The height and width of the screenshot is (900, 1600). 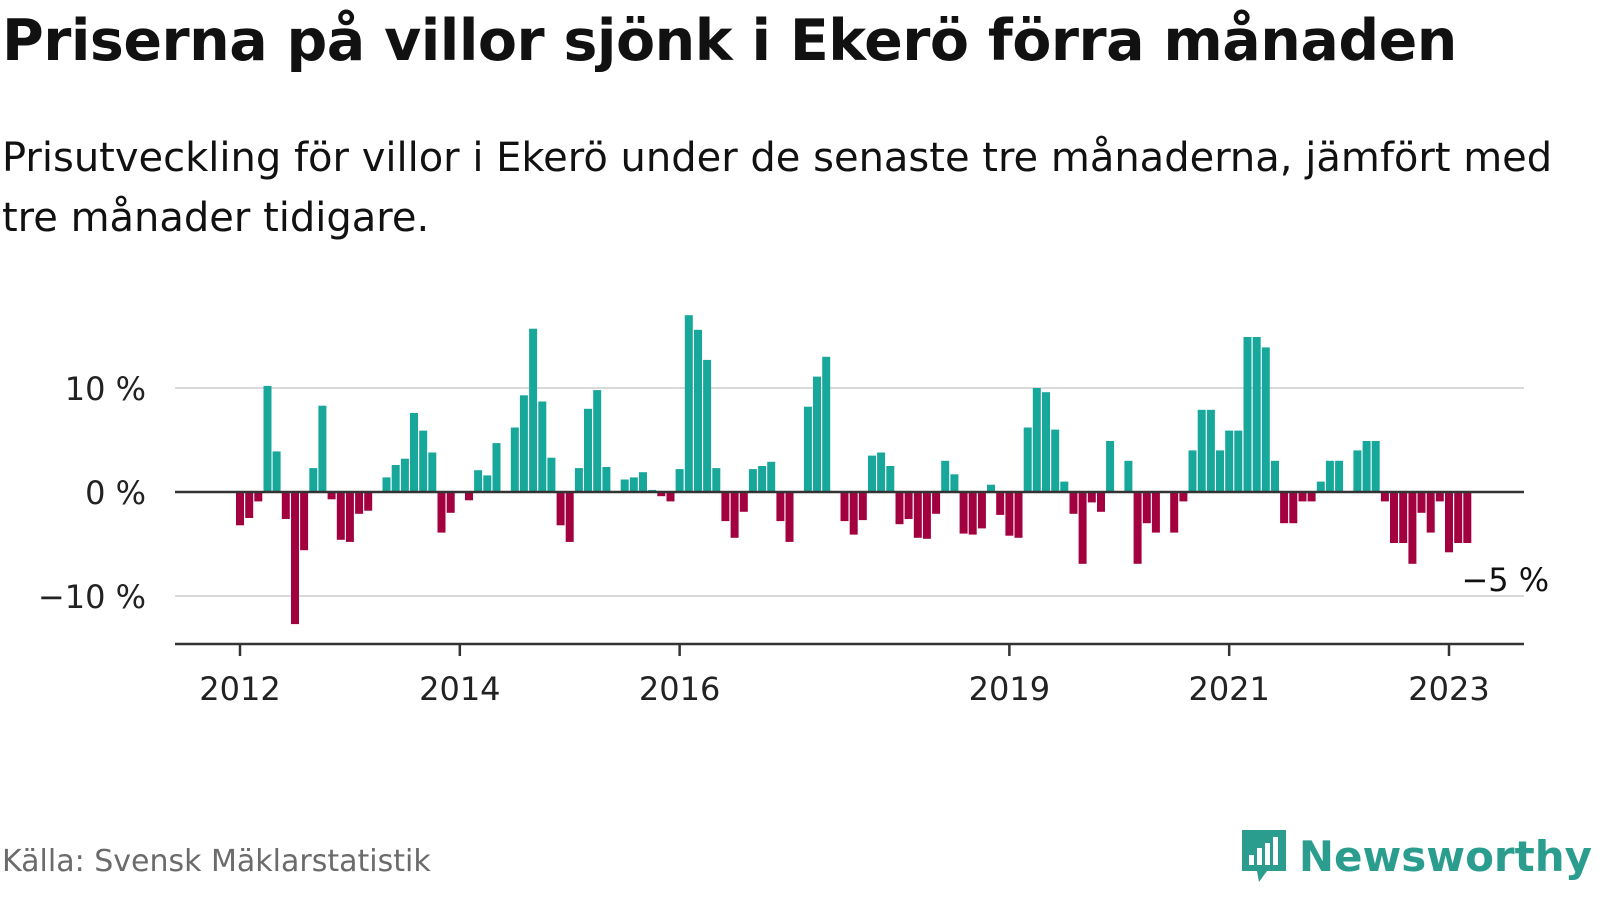 I want to click on last-value-label: −5 %, so click(x=1505, y=580).